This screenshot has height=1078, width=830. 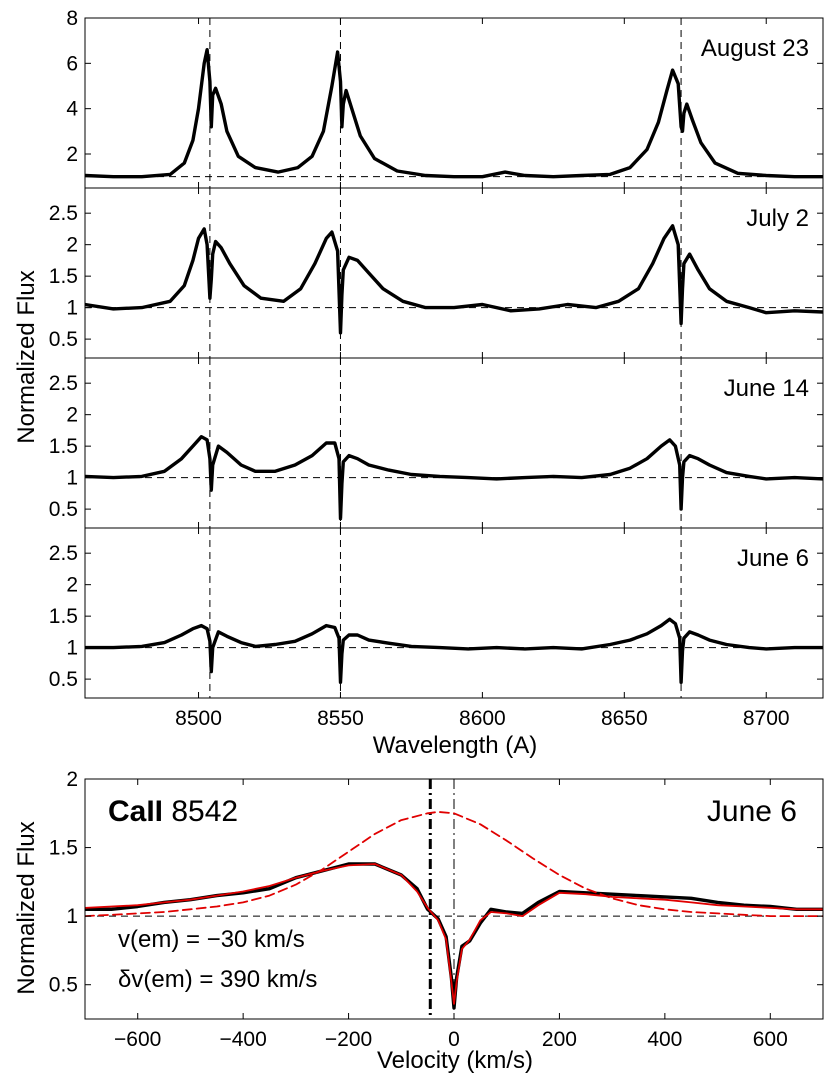 What do you see at coordinates (217, 979) in the screenshot?
I see `fit-annotation-2: δv(em) = 390 km/s` at bounding box center [217, 979].